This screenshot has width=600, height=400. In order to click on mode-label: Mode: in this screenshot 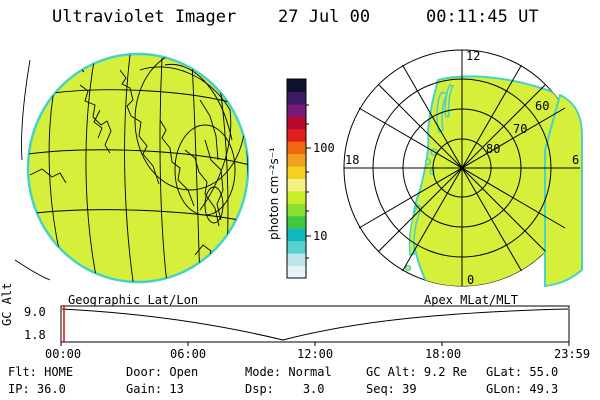, I will do `click(263, 372)`.